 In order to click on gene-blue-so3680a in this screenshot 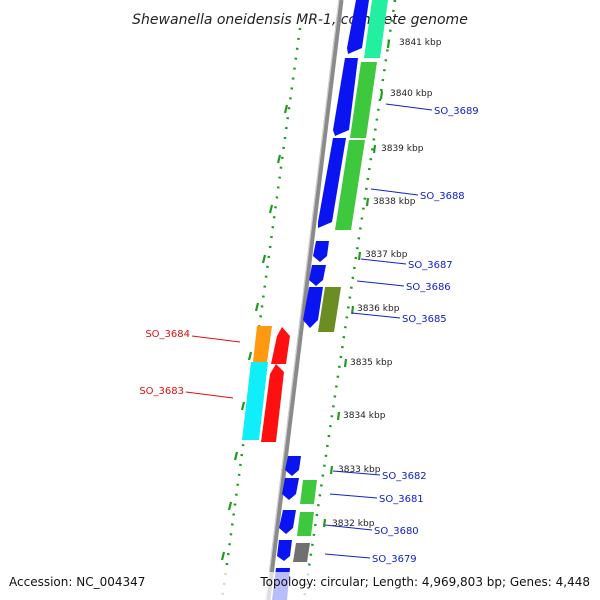, I will do `click(287, 522)`.